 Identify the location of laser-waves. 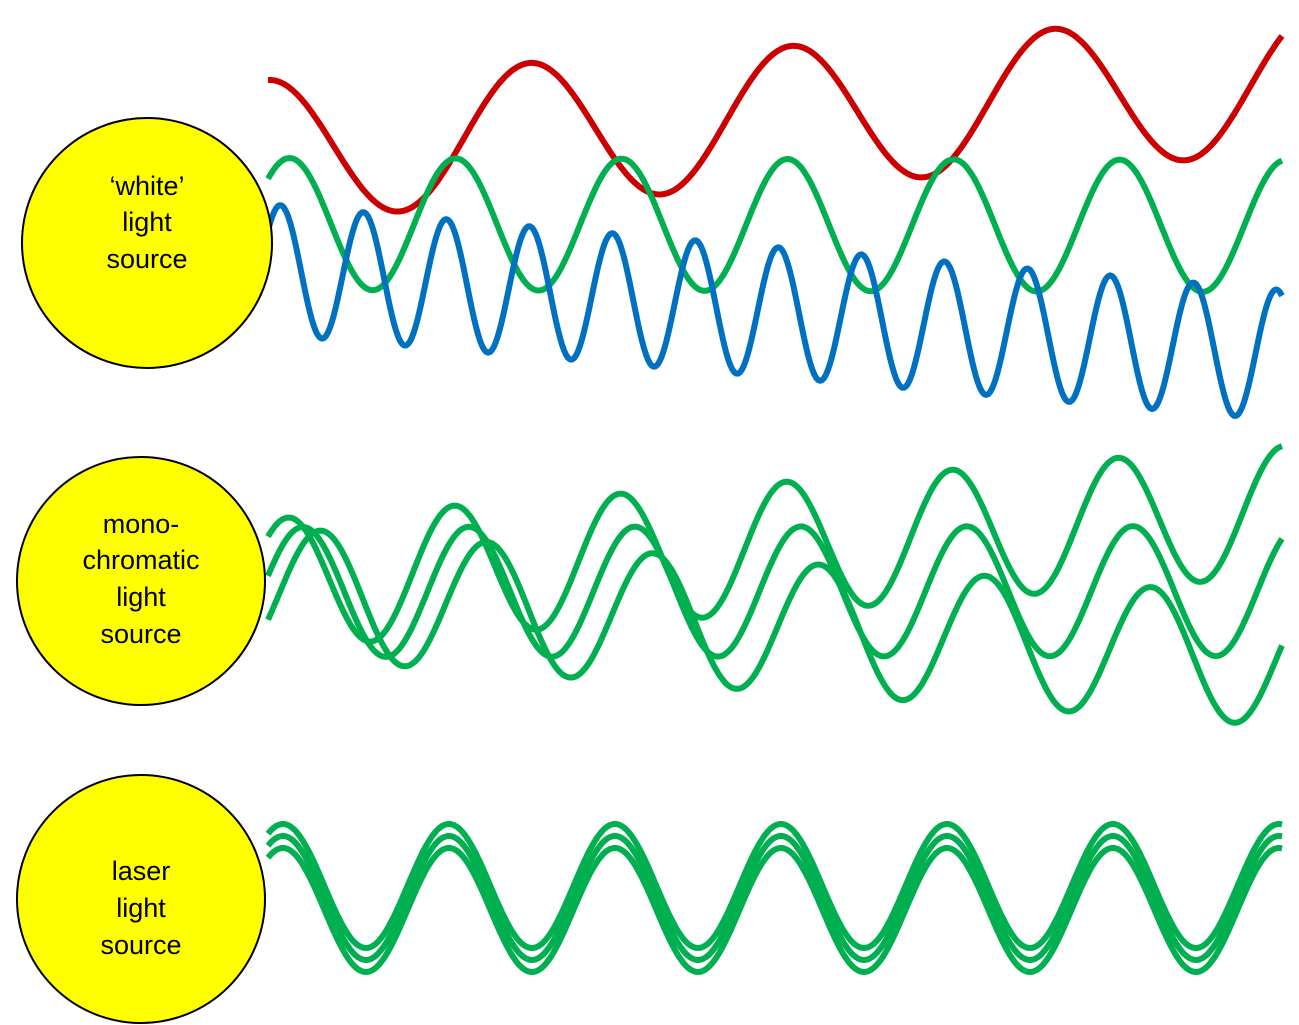
(774, 898).